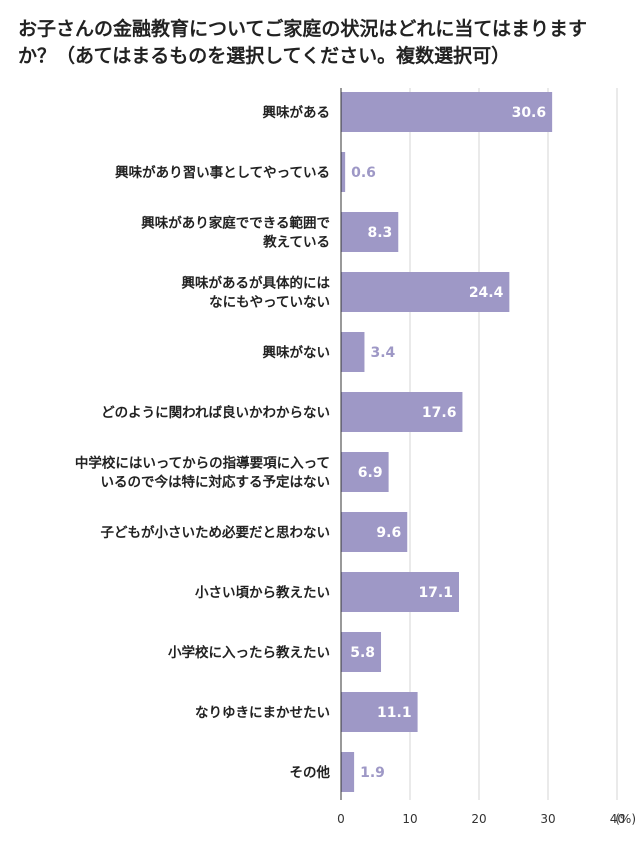 The image size is (640, 844). I want to click on value-label: 3.4, so click(382, 353).